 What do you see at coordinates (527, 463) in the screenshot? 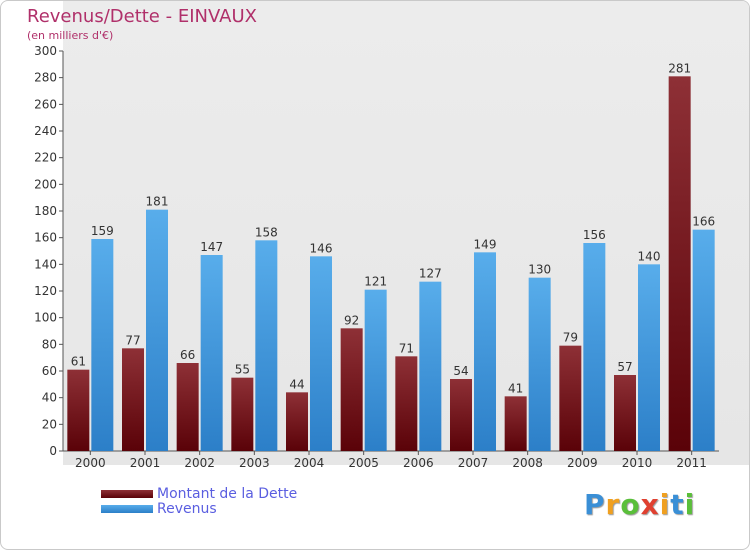
I see `x-tick-label: 2008` at bounding box center [527, 463].